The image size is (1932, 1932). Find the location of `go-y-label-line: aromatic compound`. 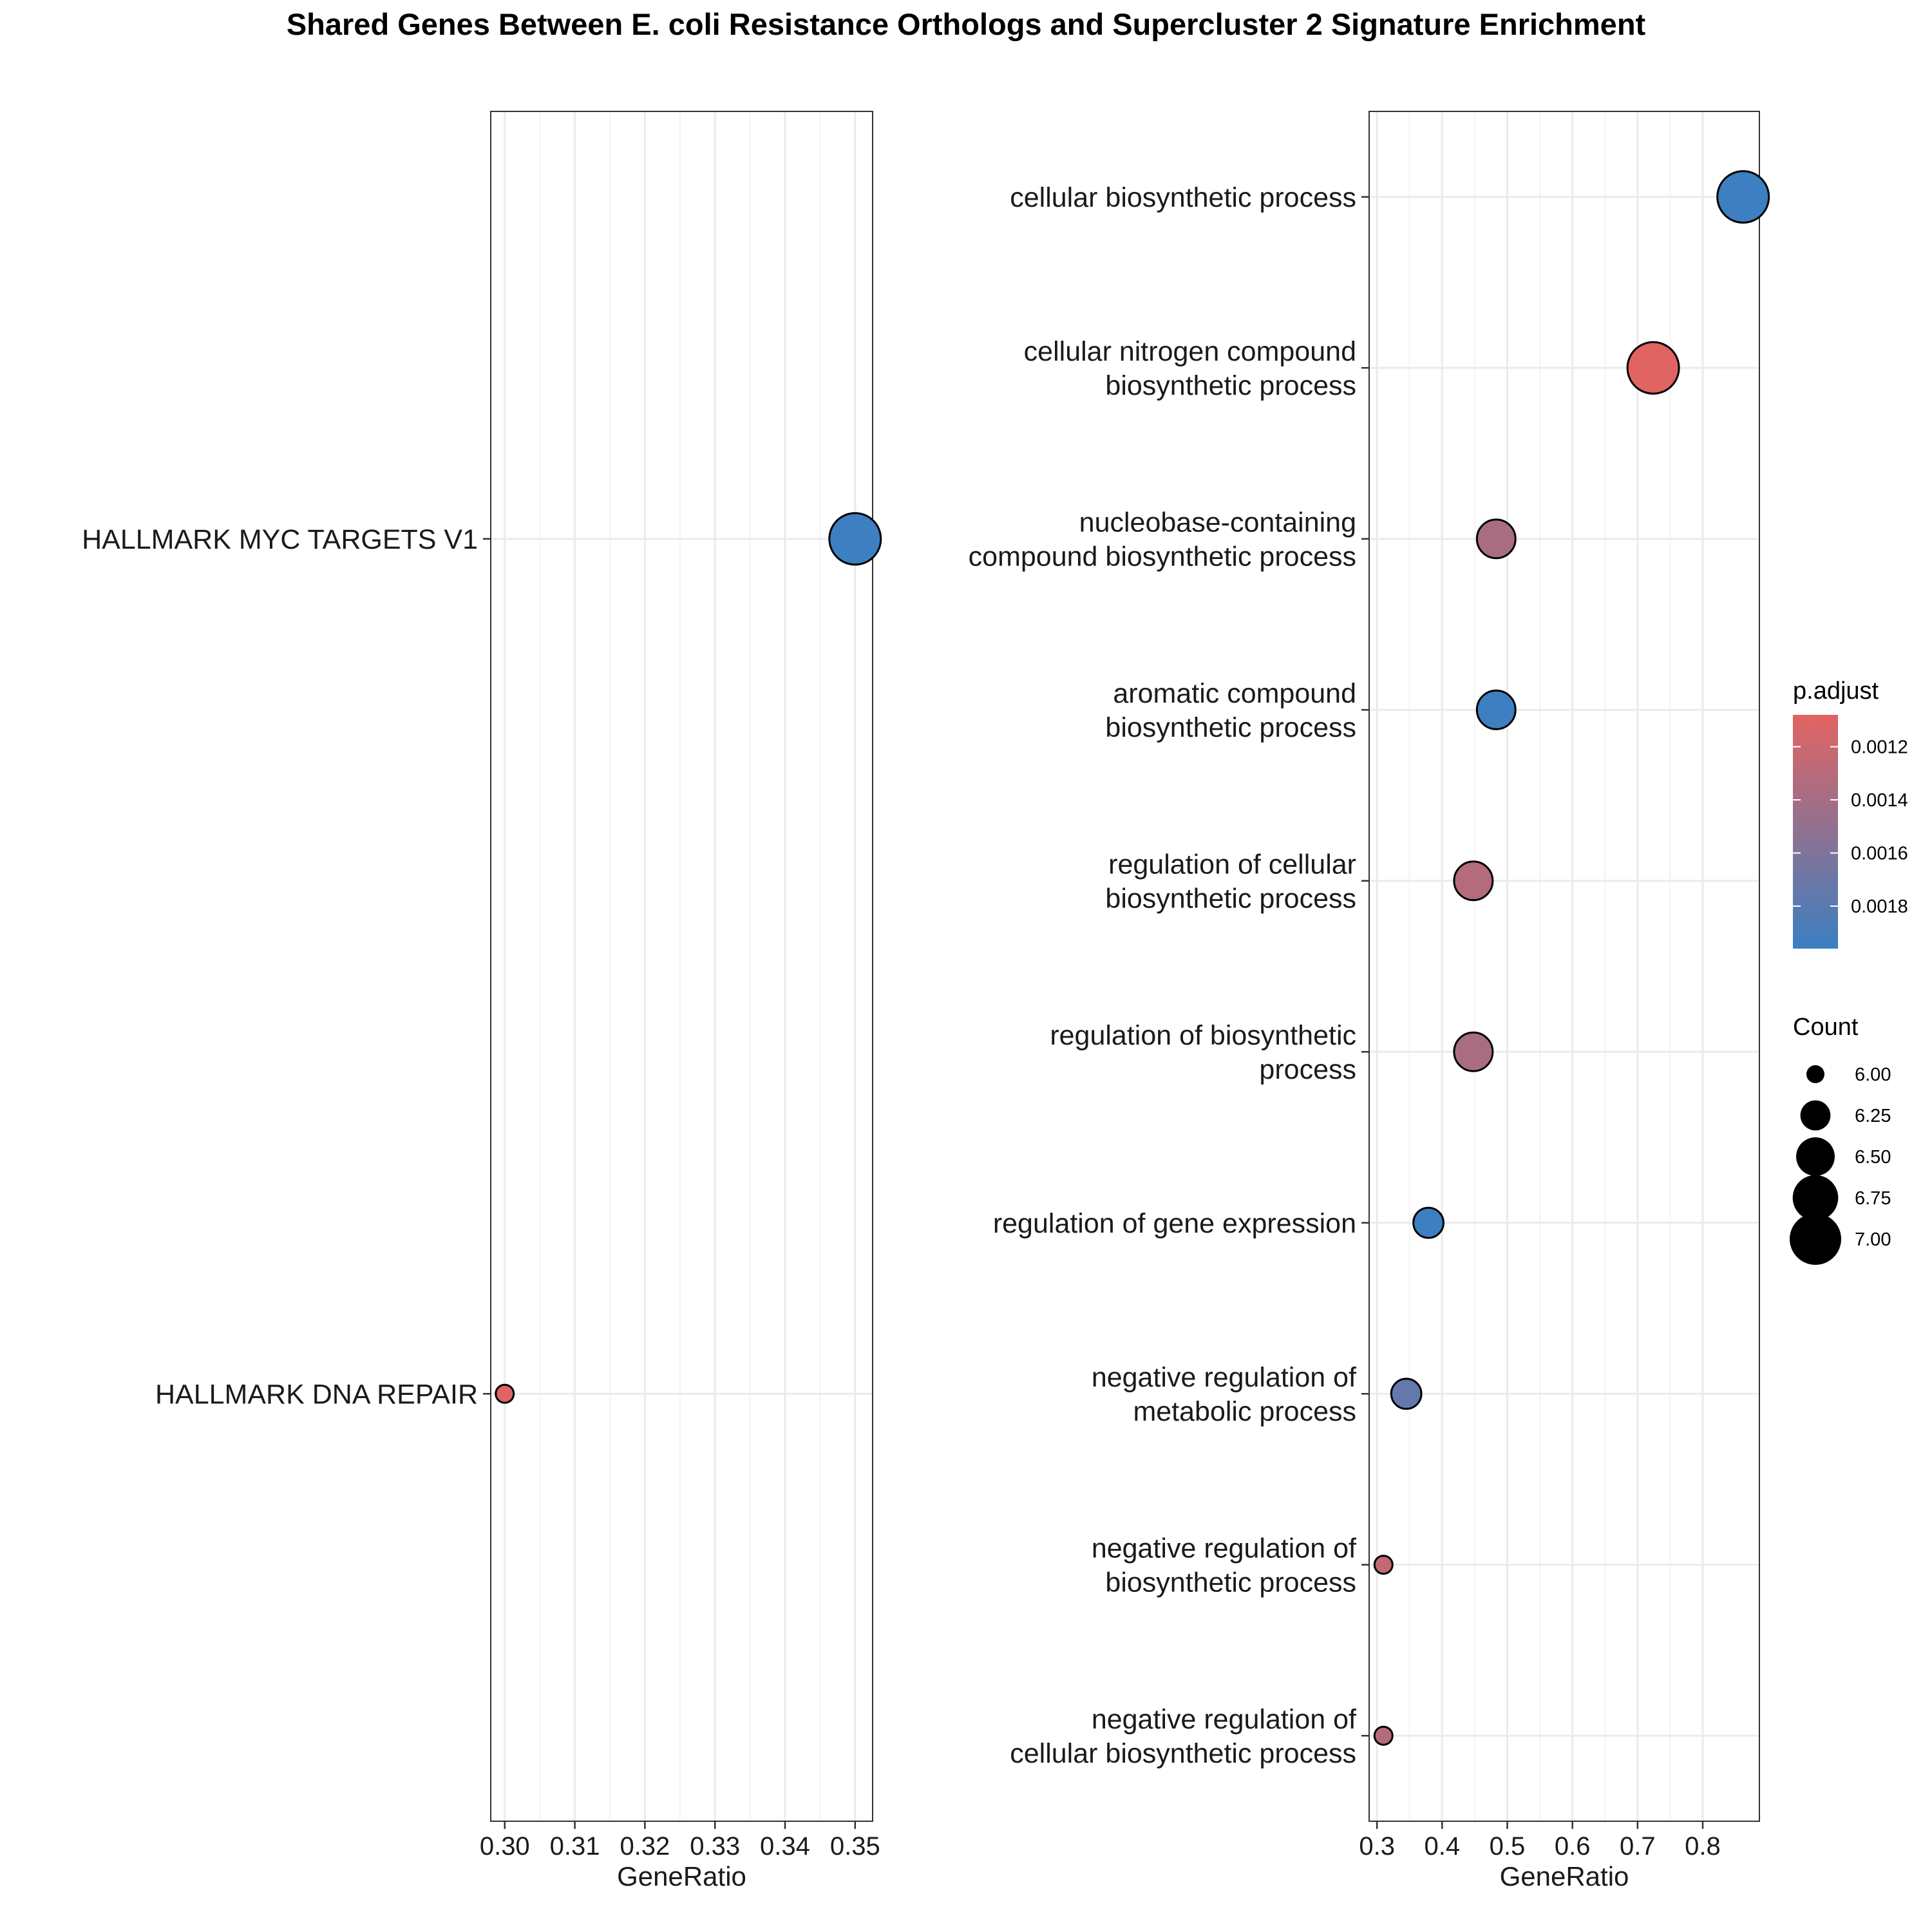

go-y-label-line: aromatic compound is located at coordinates (1234, 693).